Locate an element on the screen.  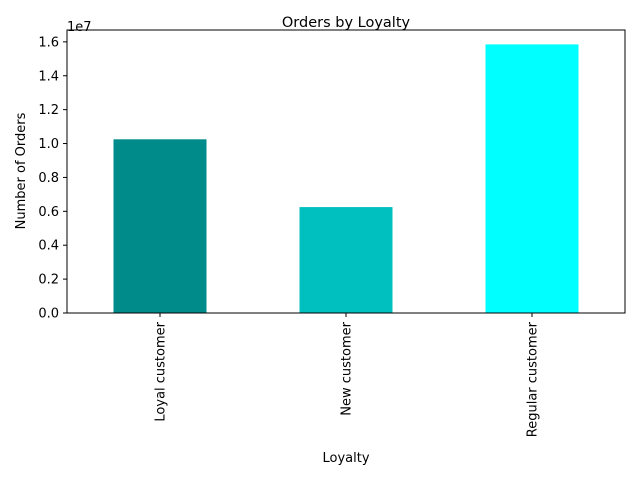
y-axis-ticks: 0.0 0.2 0.4 0.6 0.8 1.0 1.2 1.4 1.6 is located at coordinates (52, 178).